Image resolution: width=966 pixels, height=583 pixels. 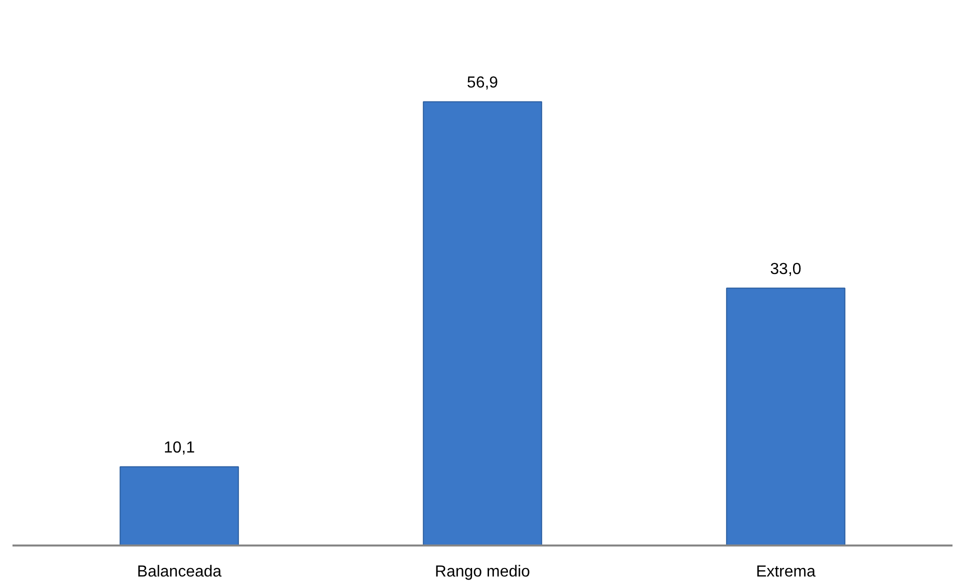 What do you see at coordinates (482, 572) in the screenshot?
I see `x-tick-label: Rango medio` at bounding box center [482, 572].